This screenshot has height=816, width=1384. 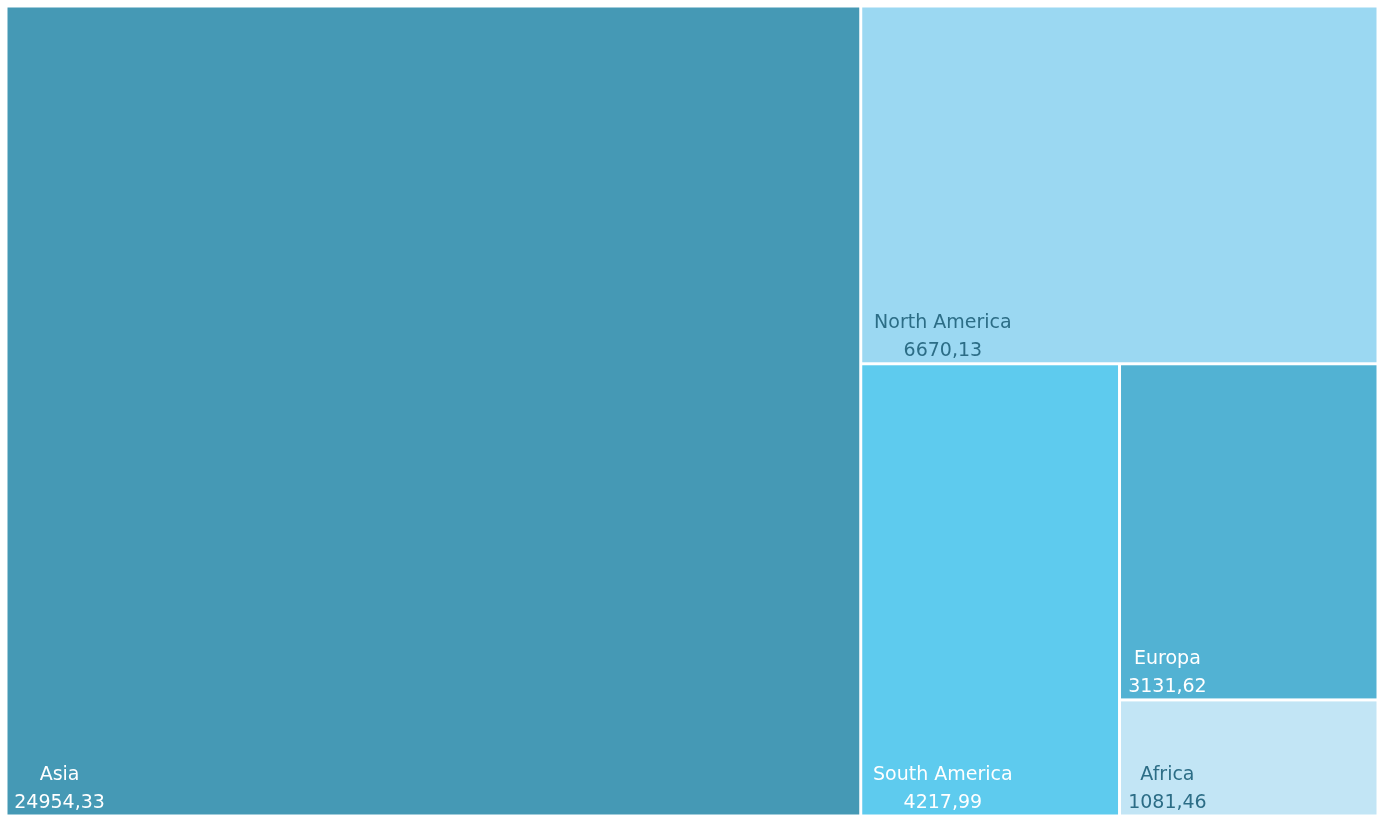 What do you see at coordinates (59, 801) in the screenshot?
I see `data-label: 24954,33` at bounding box center [59, 801].